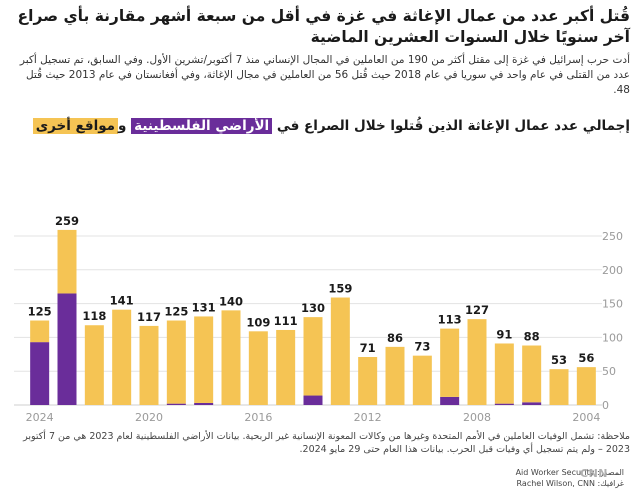 Image resolution: width=640 pixels, height=497 pixels. What do you see at coordinates (258, 417) in the screenshot?
I see `x-tick-label: 2016` at bounding box center [258, 417].